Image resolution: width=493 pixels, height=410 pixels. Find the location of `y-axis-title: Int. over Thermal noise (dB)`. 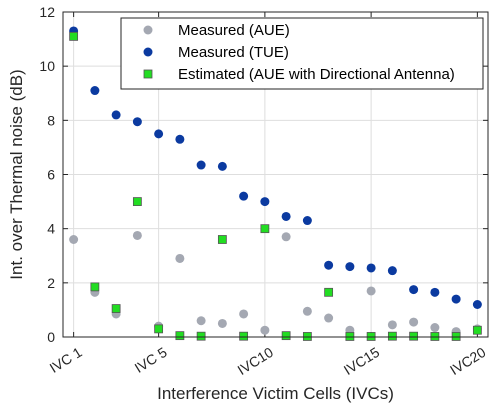

y-axis-title: Int. over Thermal noise (dB) is located at coordinates (16, 174).